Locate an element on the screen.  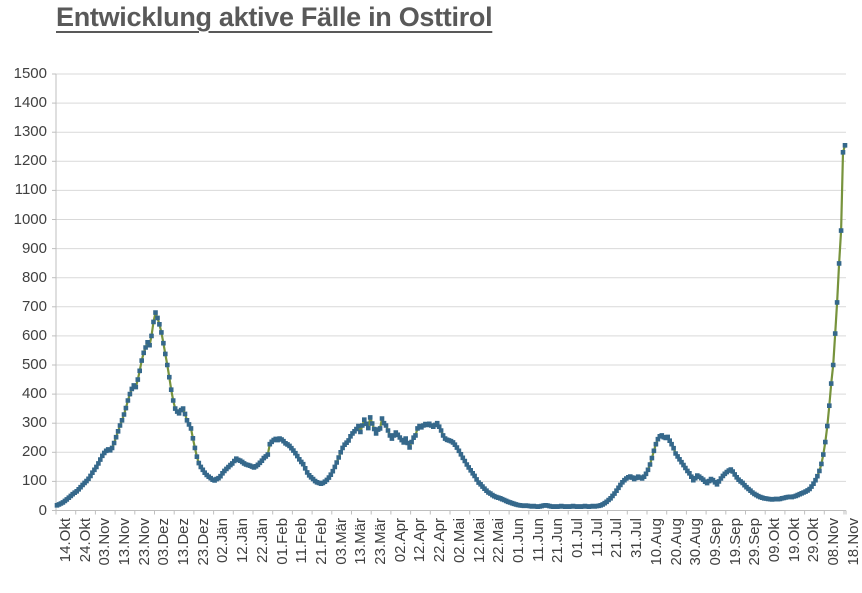
x-tick-label: 21.Feb is located at coordinates (321, 541).